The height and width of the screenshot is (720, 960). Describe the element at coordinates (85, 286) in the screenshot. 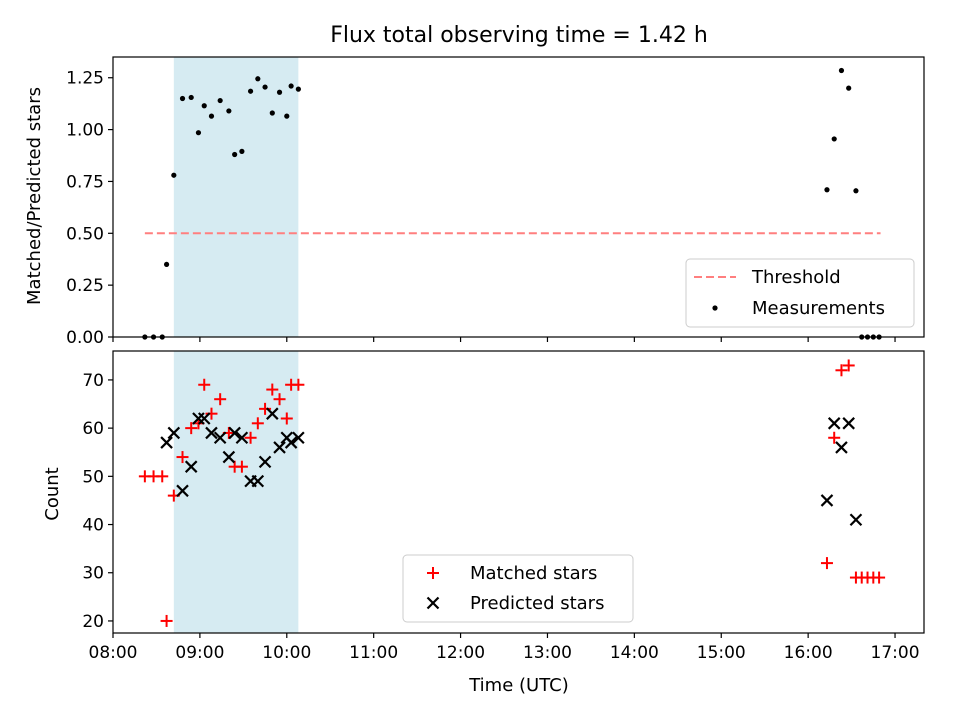

I see `y-tick-label: 0.25` at that location.